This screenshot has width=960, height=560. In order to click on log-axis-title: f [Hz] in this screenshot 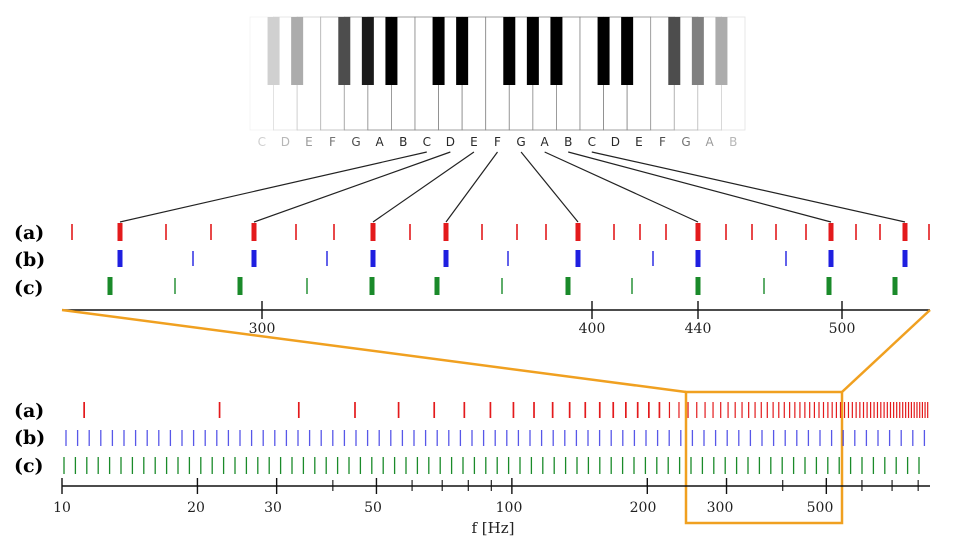, I will do `click(492, 528)`.